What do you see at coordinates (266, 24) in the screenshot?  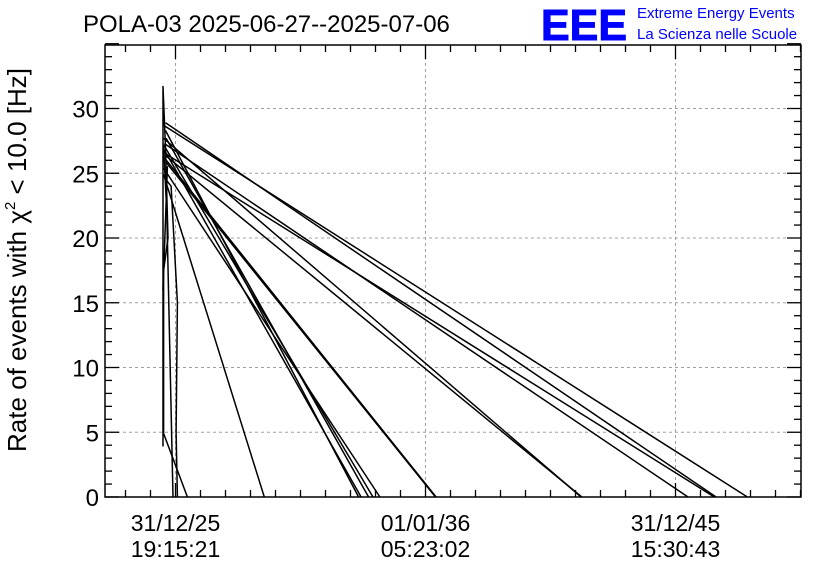 I see `chart-title: POLA-03 2025-06-27--2025-07-06` at bounding box center [266, 24].